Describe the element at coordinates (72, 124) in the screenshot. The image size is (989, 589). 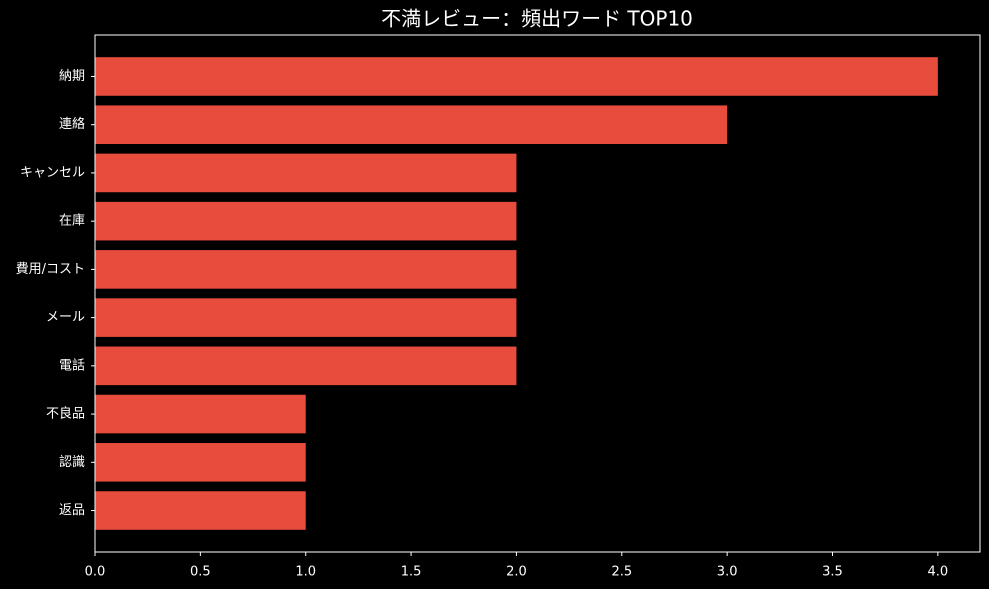
I see `y-tick-label: 連絡` at that location.